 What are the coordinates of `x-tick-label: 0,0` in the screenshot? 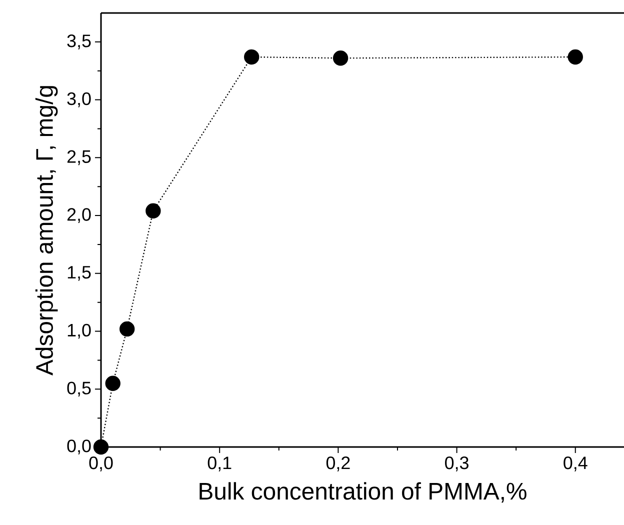 It's located at (101, 464).